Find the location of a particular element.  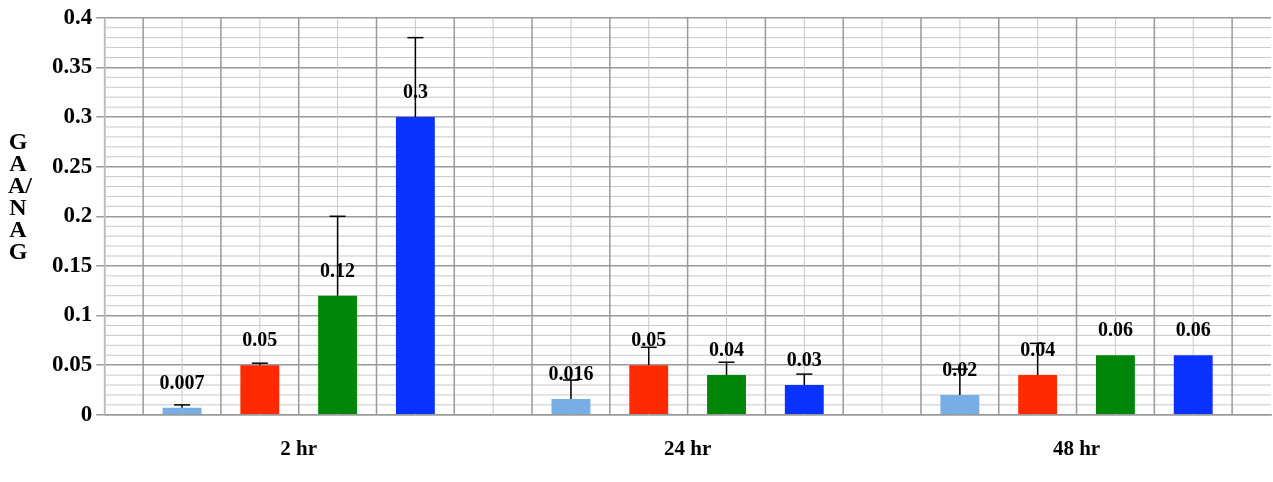

y-tick-label: 0.25 is located at coordinates (72, 165).